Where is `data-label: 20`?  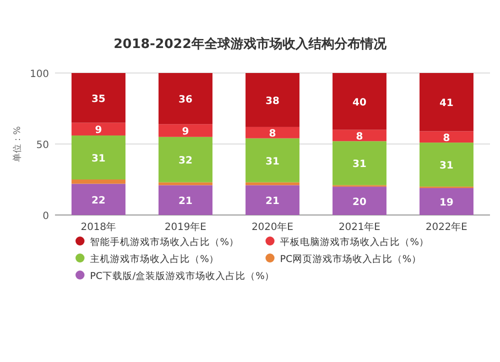 data-label: 20 is located at coordinates (359, 202).